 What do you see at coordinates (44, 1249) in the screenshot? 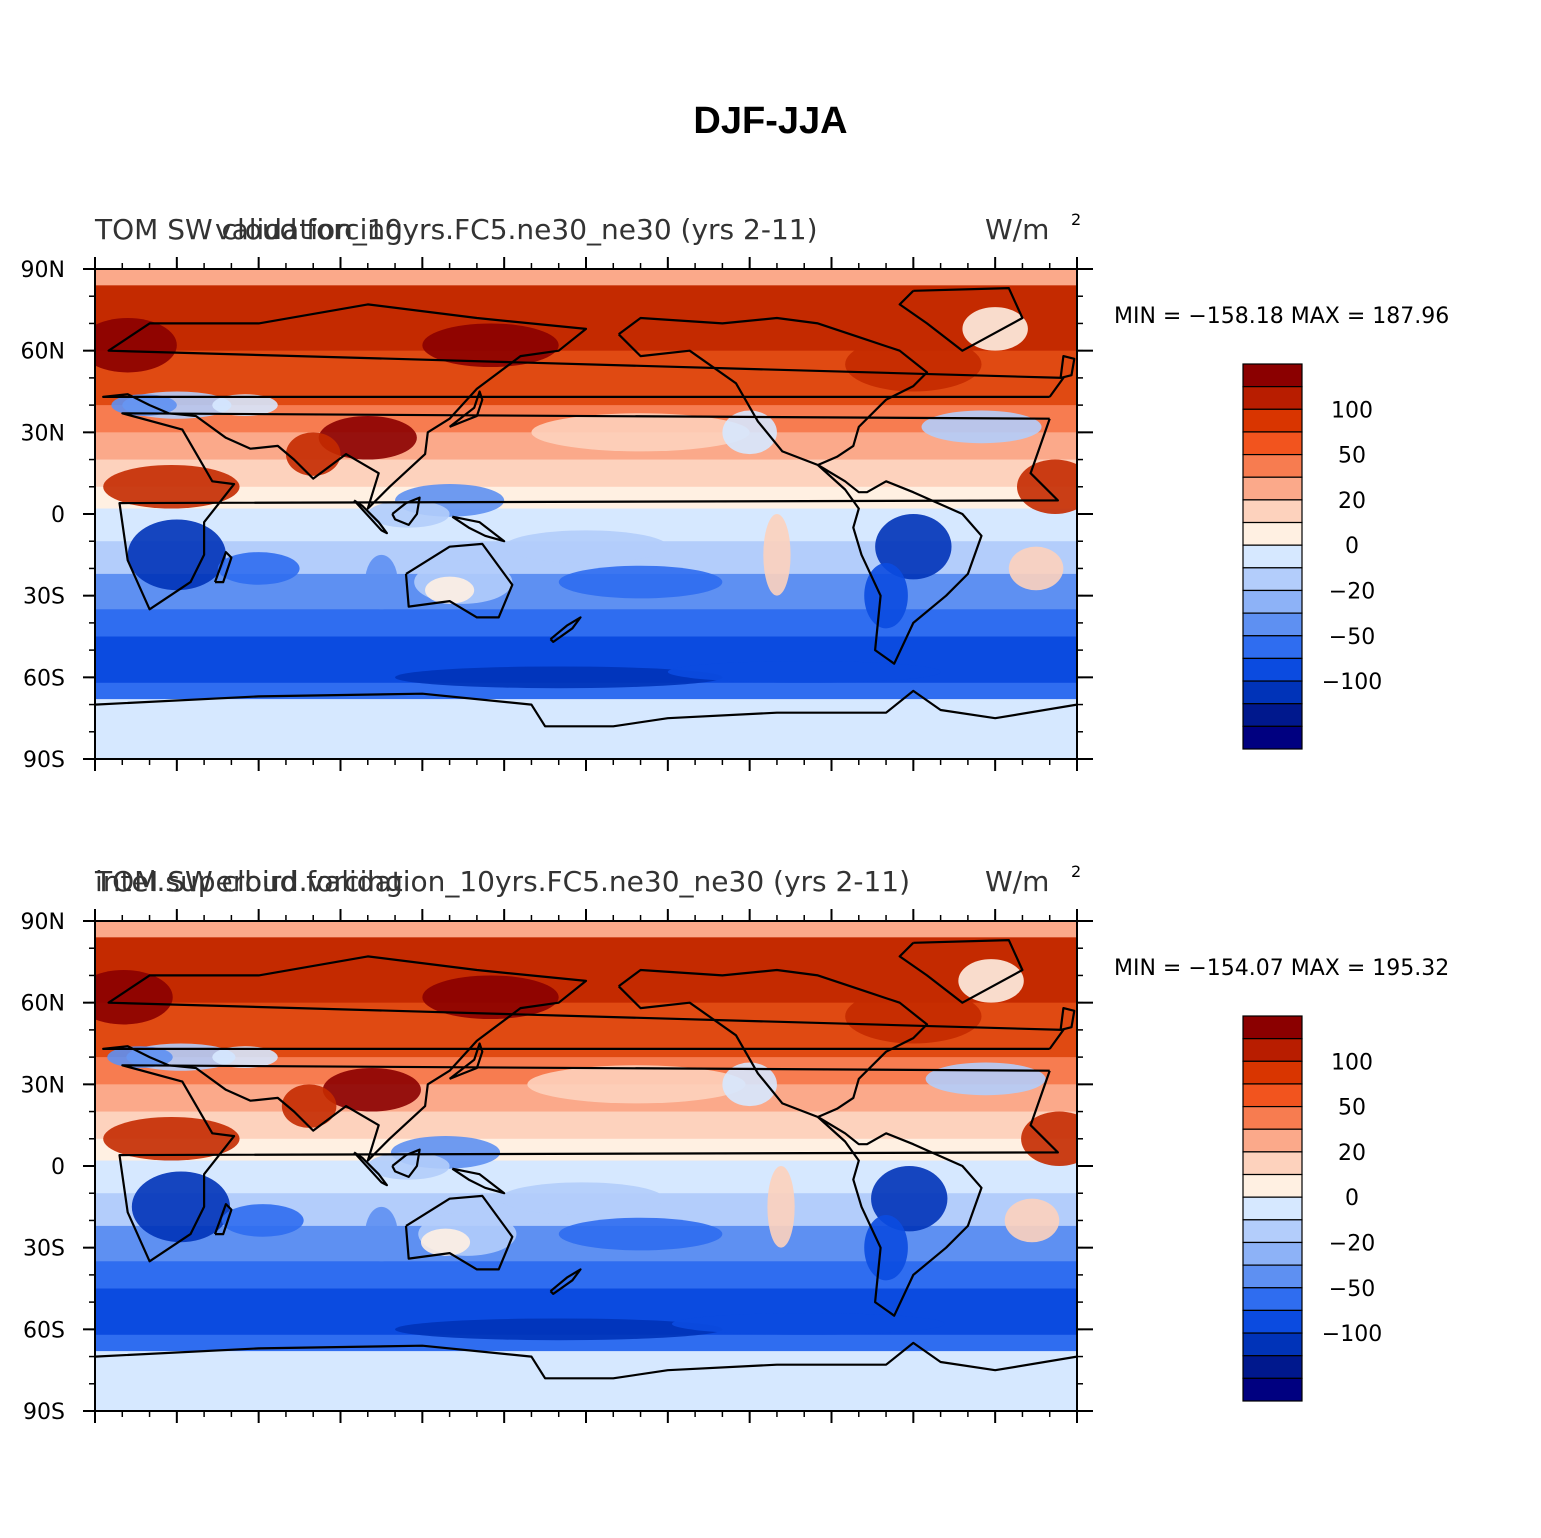
I see `y-tick-label: 30S` at bounding box center [44, 1249].